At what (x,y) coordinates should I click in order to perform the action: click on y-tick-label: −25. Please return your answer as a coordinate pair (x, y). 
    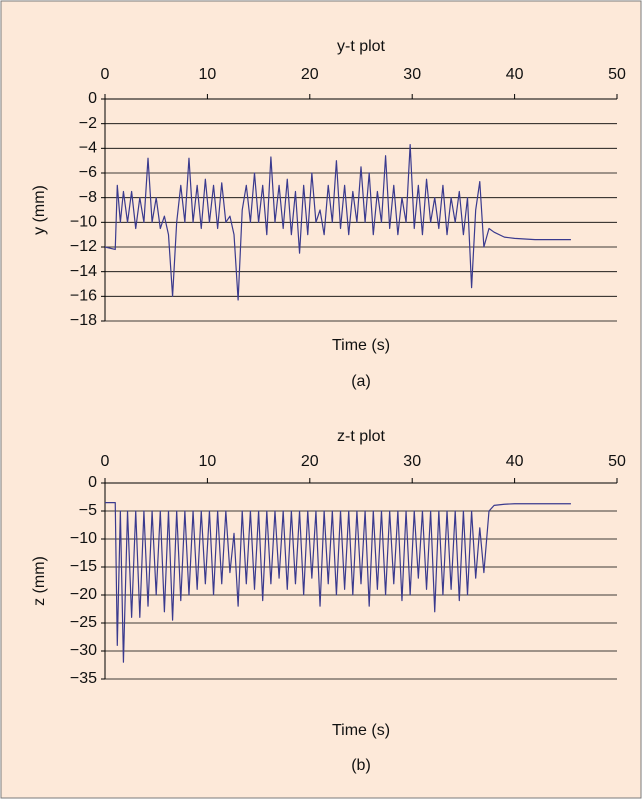
    Looking at the image, I should click on (83, 622).